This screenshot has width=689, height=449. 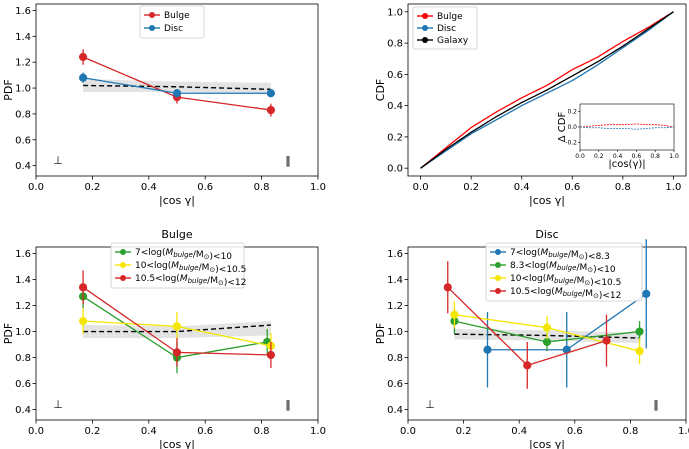 What do you see at coordinates (597, 257) in the screenshot?
I see `legend-label-part: )<8.3` at bounding box center [597, 257].